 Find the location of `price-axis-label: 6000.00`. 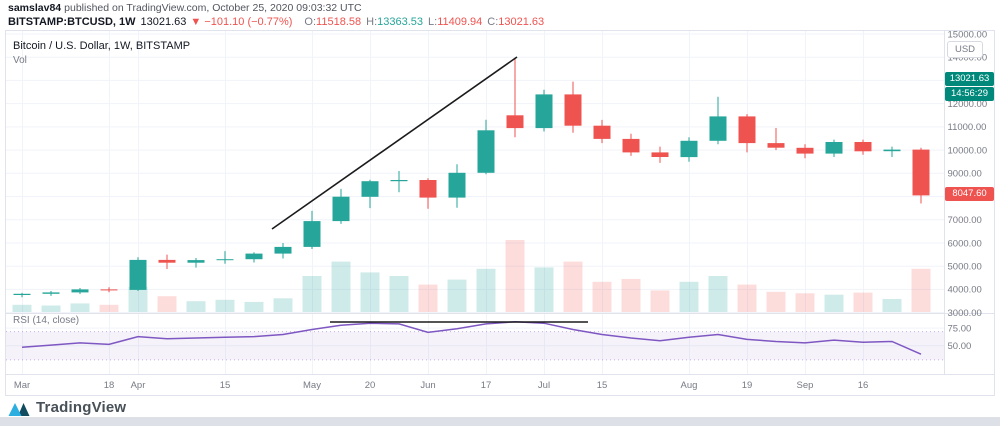

price-axis-label: 6000.00 is located at coordinates (965, 243).